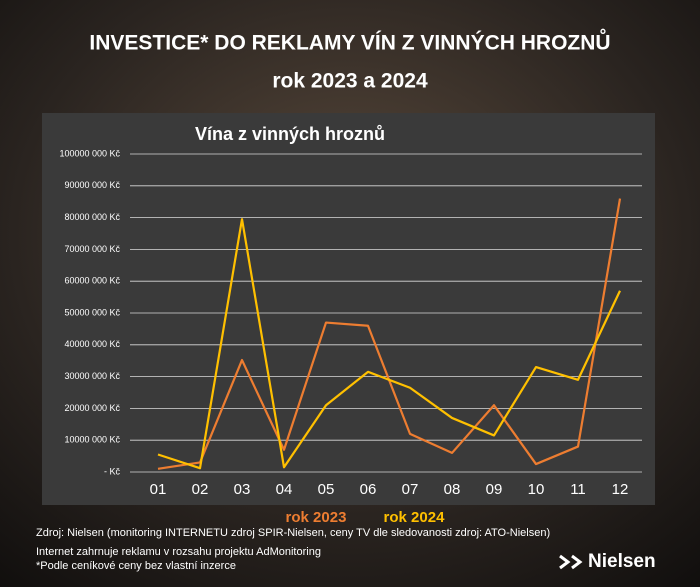 The width and height of the screenshot is (700, 587). What do you see at coordinates (112, 471) in the screenshot?
I see `y-tick-label: - Kč` at bounding box center [112, 471].